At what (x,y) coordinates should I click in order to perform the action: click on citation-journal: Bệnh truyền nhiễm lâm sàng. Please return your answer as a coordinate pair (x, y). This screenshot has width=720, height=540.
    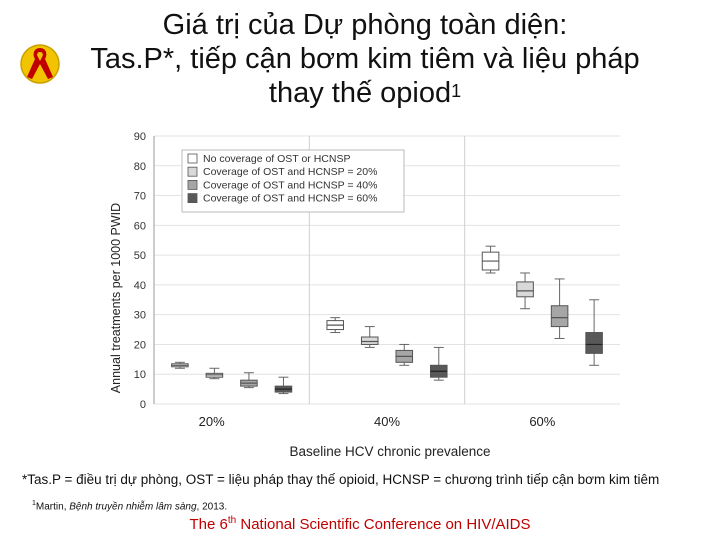
    Looking at the image, I should click on (133, 507).